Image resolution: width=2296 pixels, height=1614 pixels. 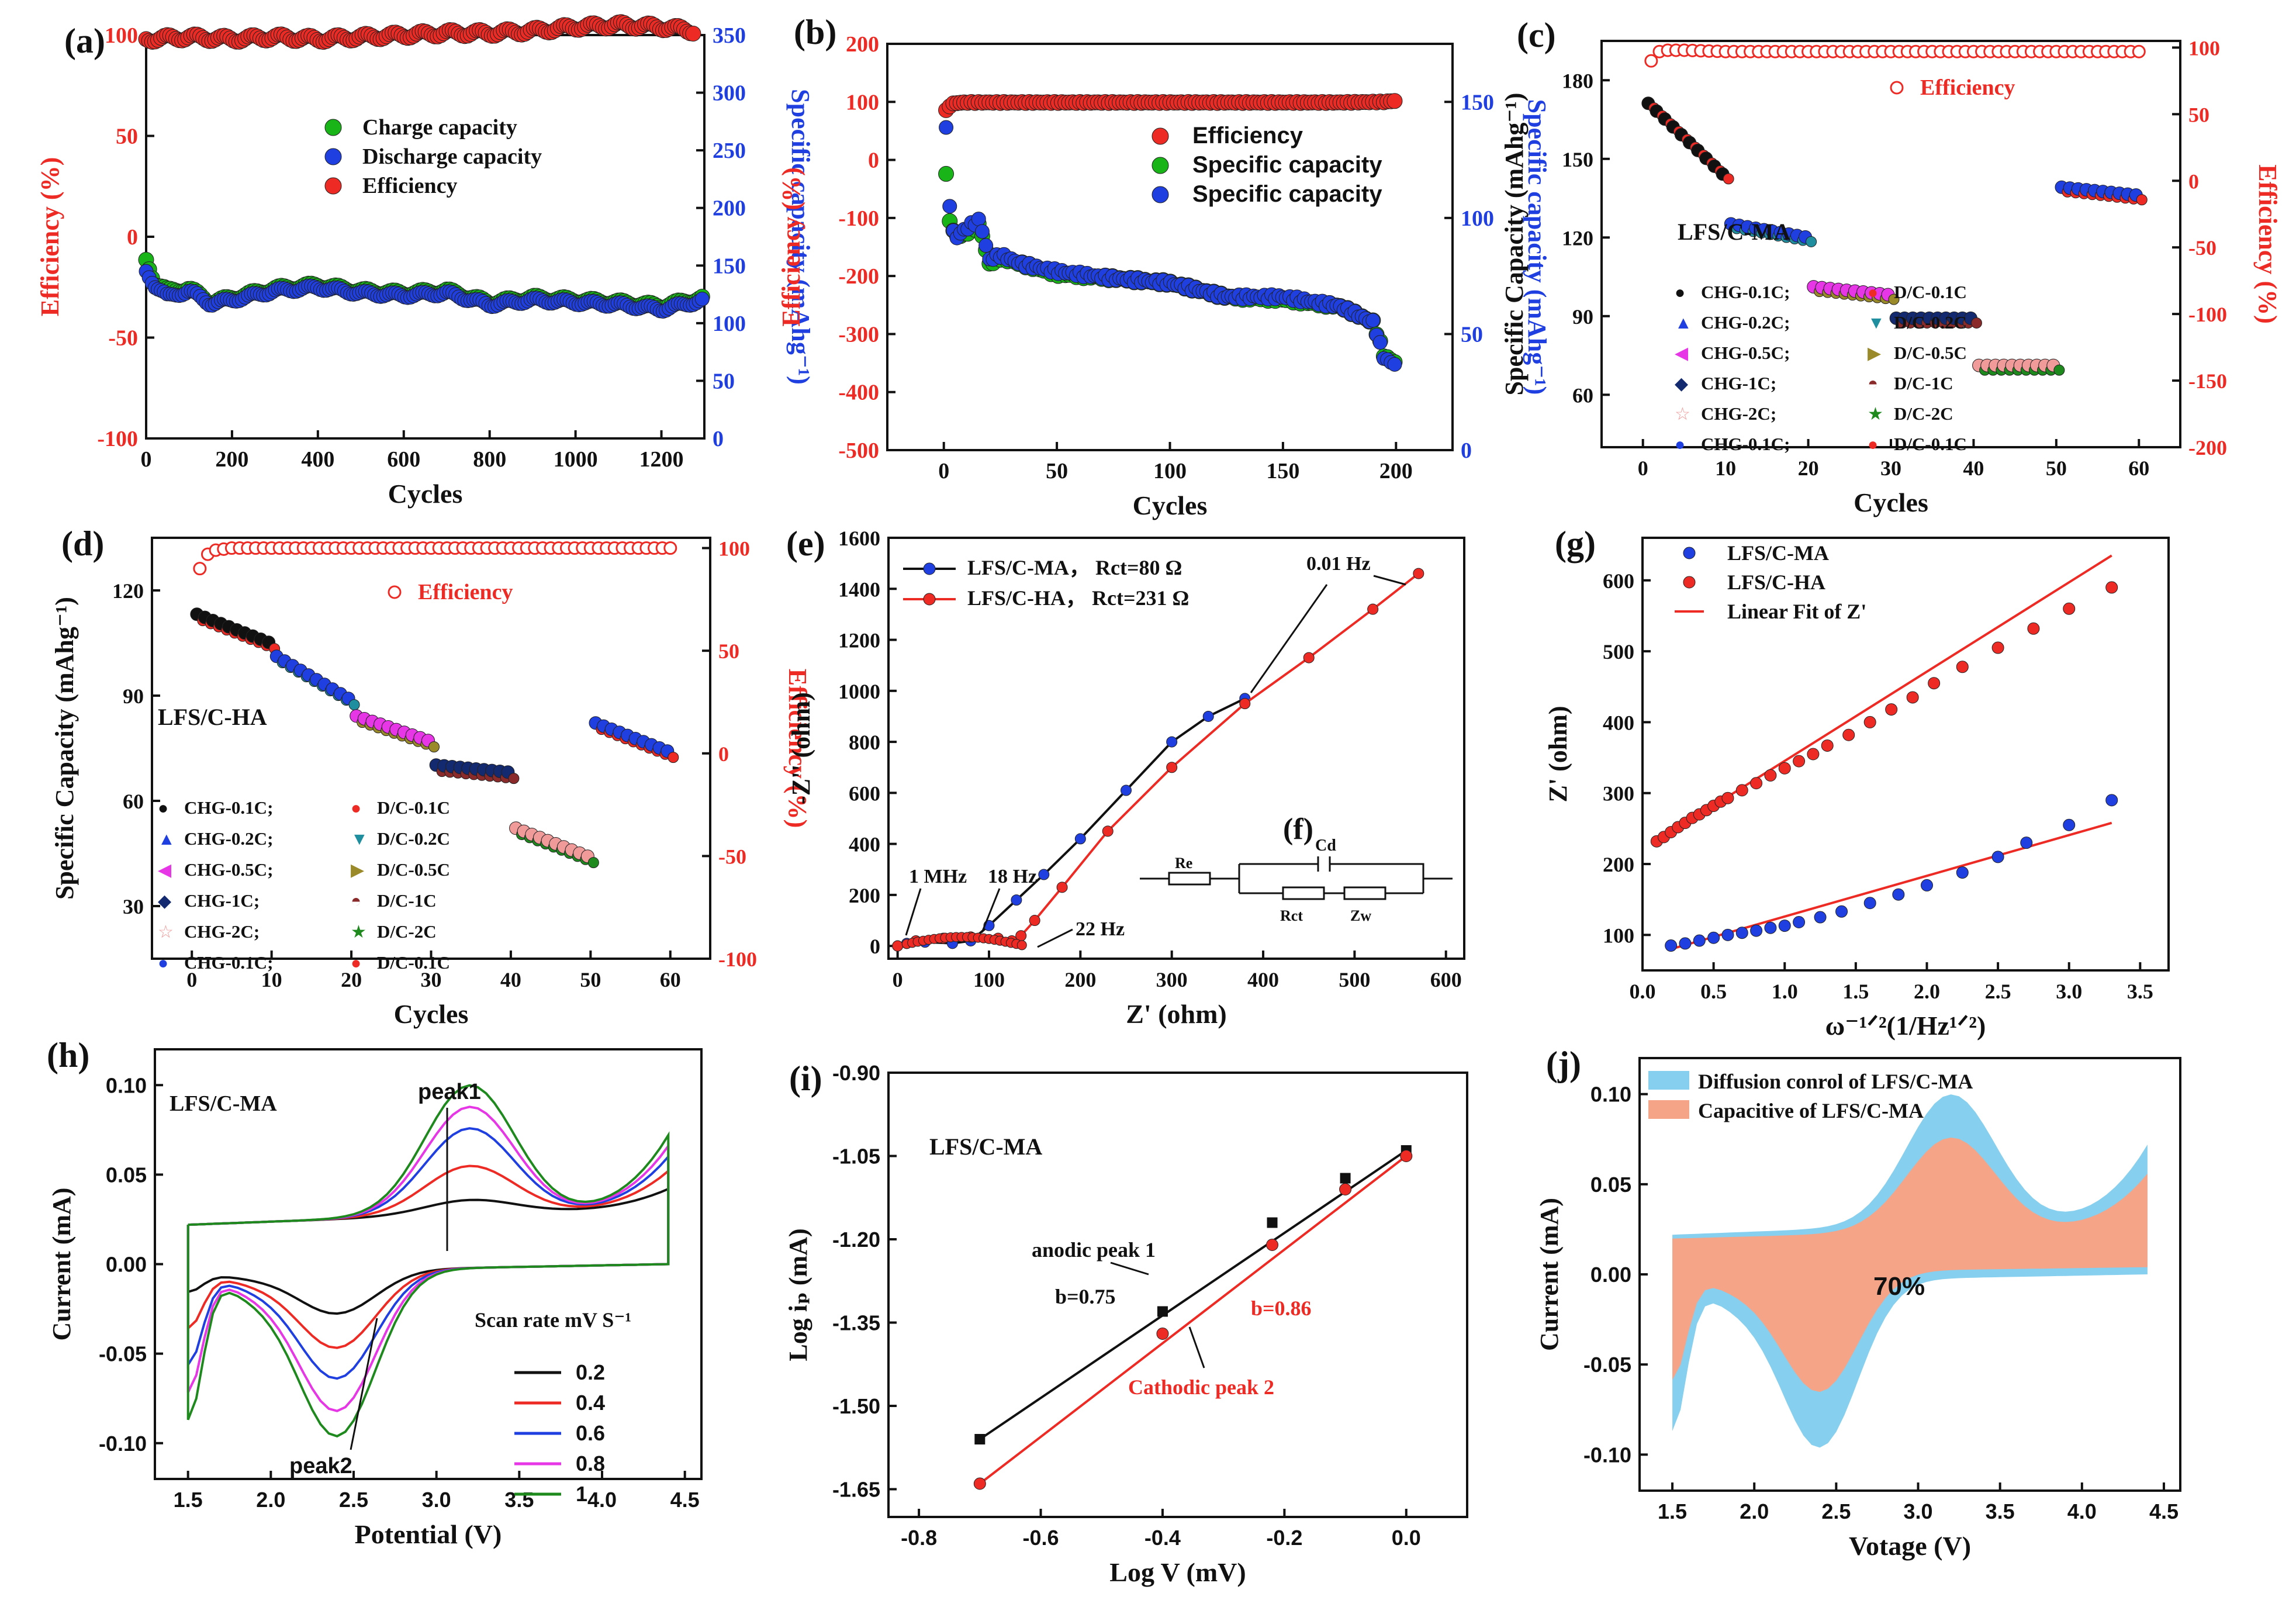 I want to click on legend-label: CHG-0.5C;, so click(x=1745, y=353).